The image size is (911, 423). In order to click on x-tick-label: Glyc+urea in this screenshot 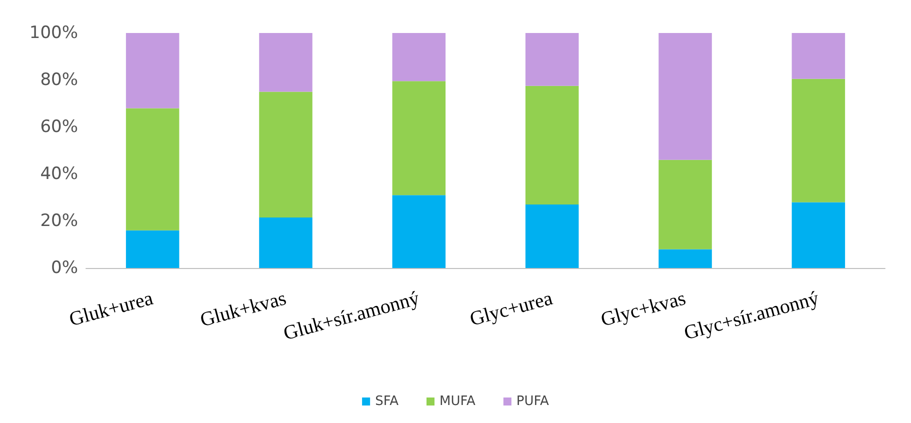, I will do `click(512, 309)`.